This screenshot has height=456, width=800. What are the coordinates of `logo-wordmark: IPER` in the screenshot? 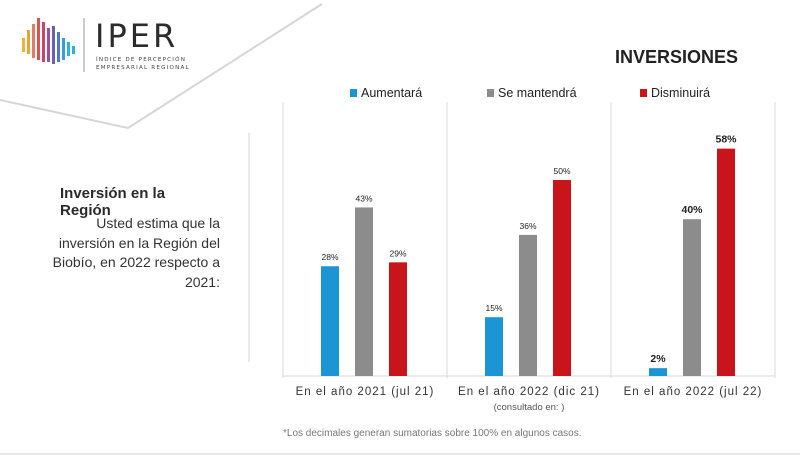 It's located at (137, 36).